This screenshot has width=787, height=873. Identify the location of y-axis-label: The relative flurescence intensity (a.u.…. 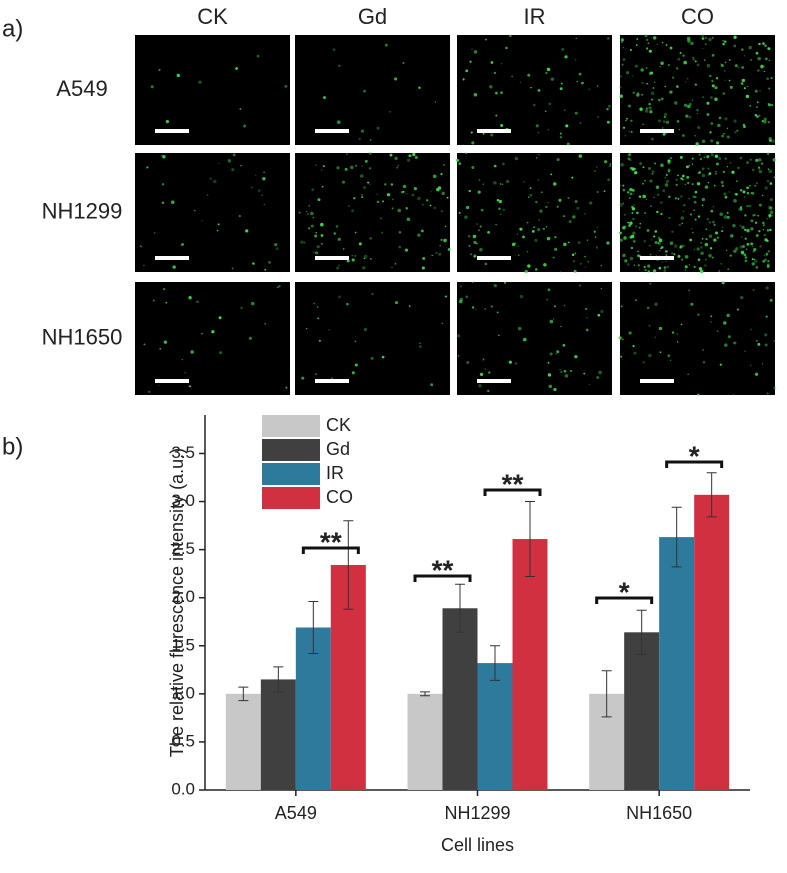
(177, 602).